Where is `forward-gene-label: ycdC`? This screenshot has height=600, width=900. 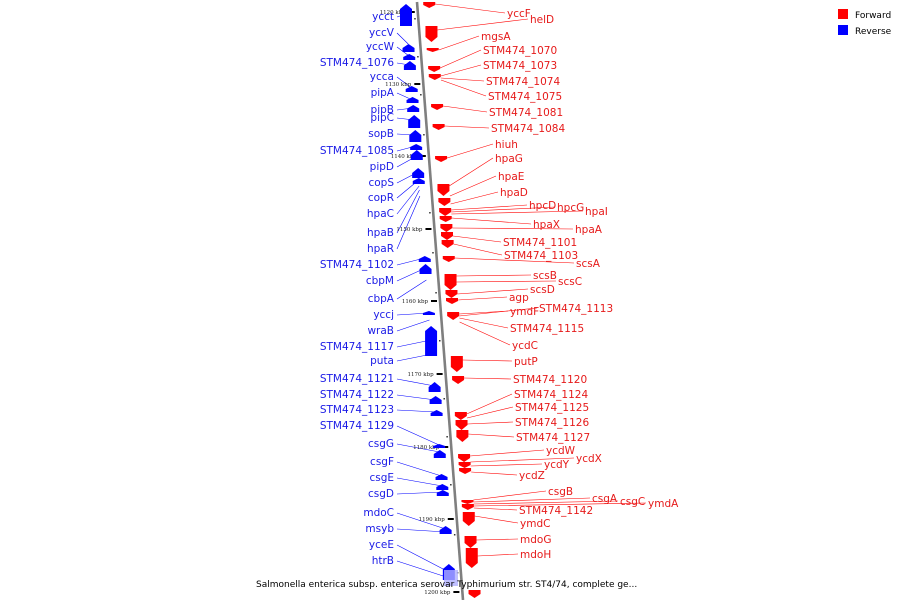 forward-gene-label: ycdC is located at coordinates (525, 346).